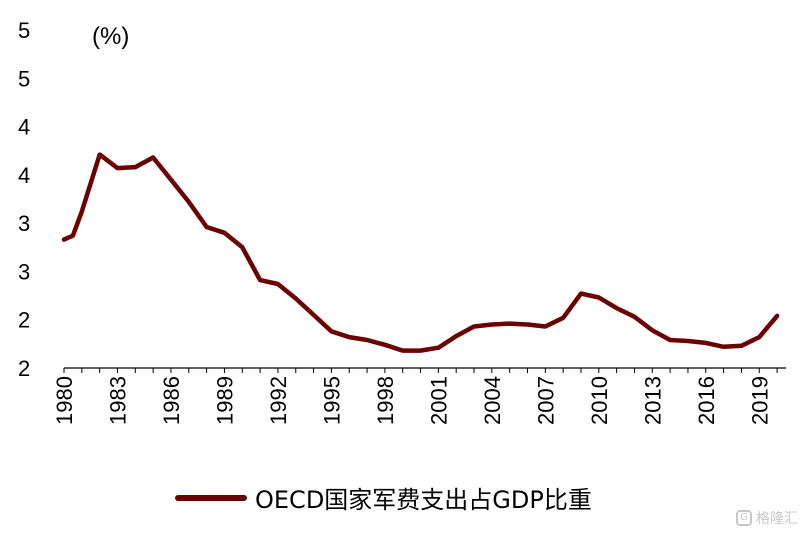 This screenshot has height=534, width=806. Describe the element at coordinates (652, 400) in the screenshot. I see `x-tick-label: 2013` at that location.